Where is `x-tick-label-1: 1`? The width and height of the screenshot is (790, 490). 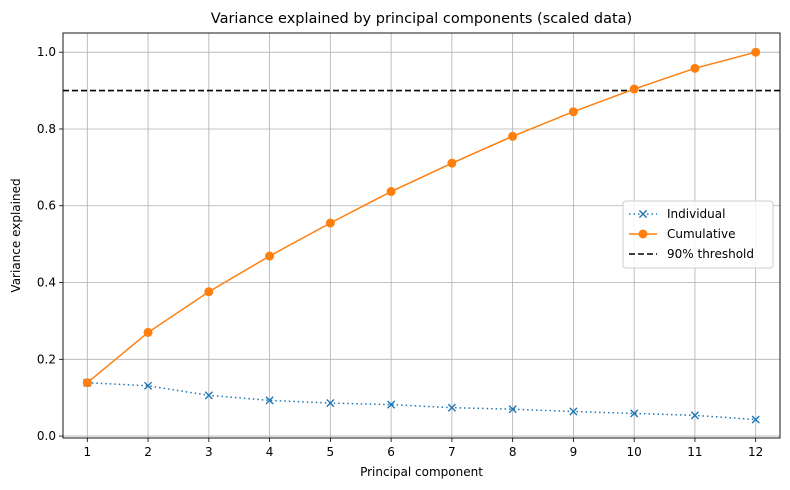 x-tick-label-1: 1 is located at coordinates (87, 452).